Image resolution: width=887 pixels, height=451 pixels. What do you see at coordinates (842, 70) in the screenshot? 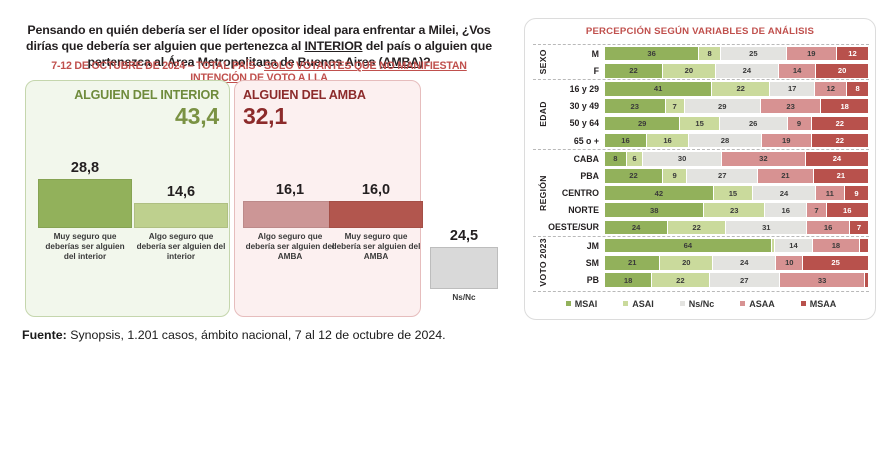
I see `stack-segment-msaa: 20` at bounding box center [842, 70].